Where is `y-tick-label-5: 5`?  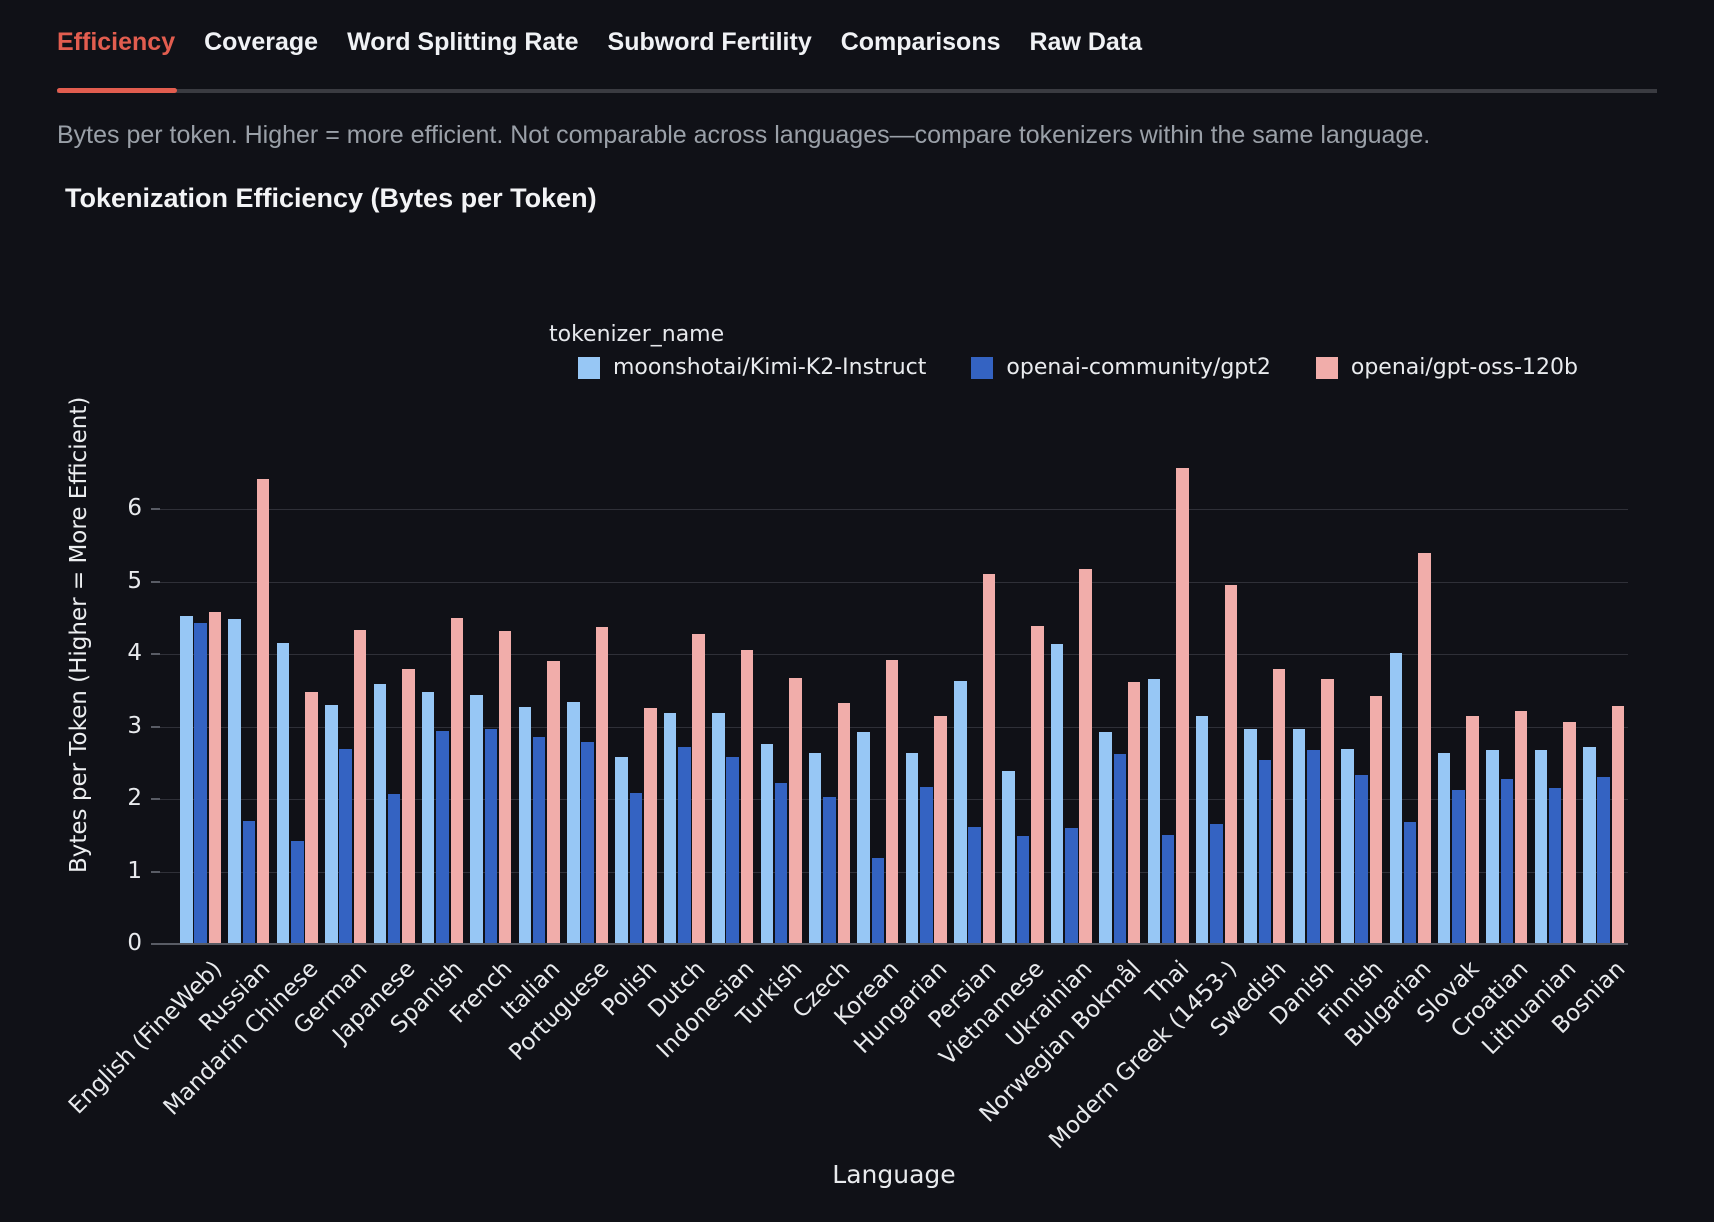 y-tick-label-5: 5 is located at coordinates (134, 580).